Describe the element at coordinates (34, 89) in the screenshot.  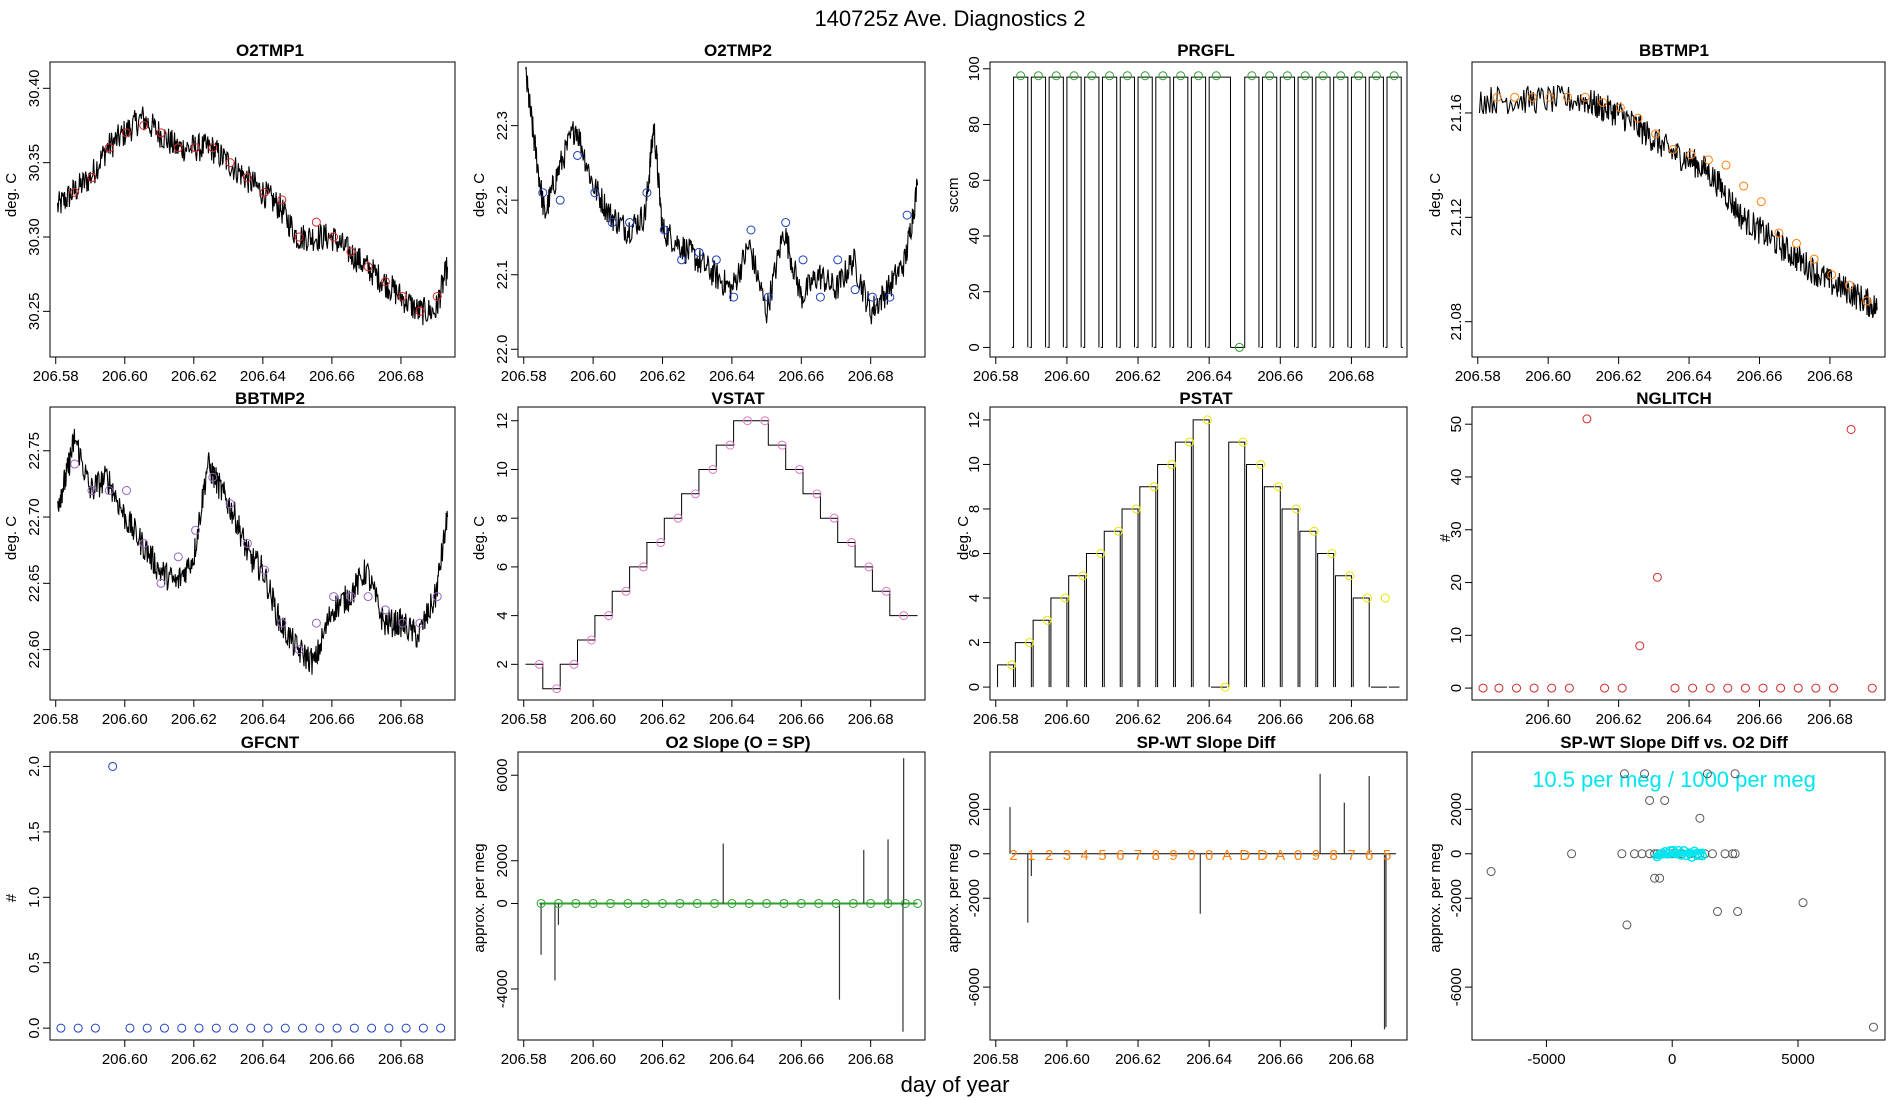
I see `y-tick-label: 30.40` at that location.